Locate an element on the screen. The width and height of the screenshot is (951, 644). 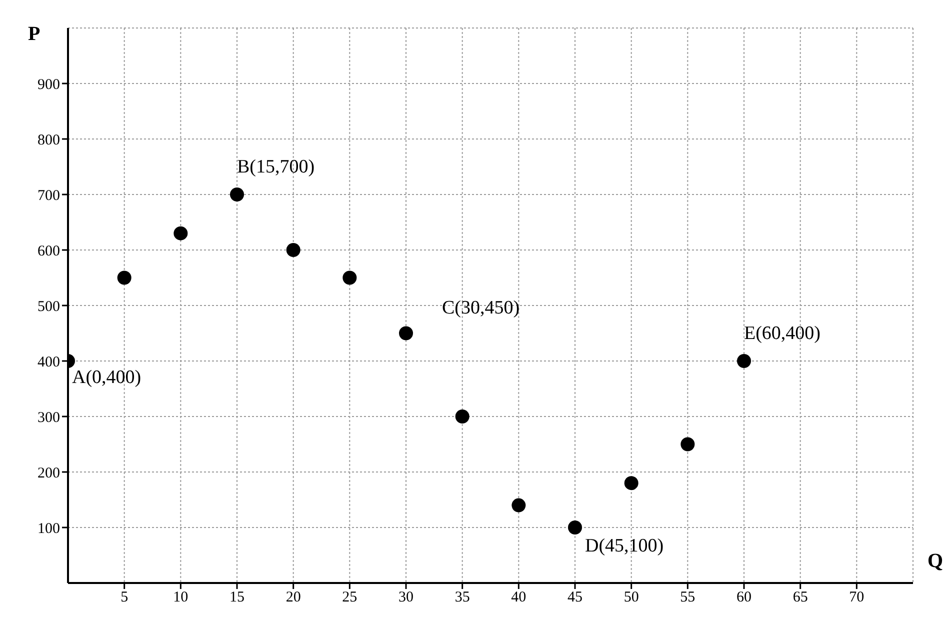
y-tick-label: 200 is located at coordinates (49, 473).